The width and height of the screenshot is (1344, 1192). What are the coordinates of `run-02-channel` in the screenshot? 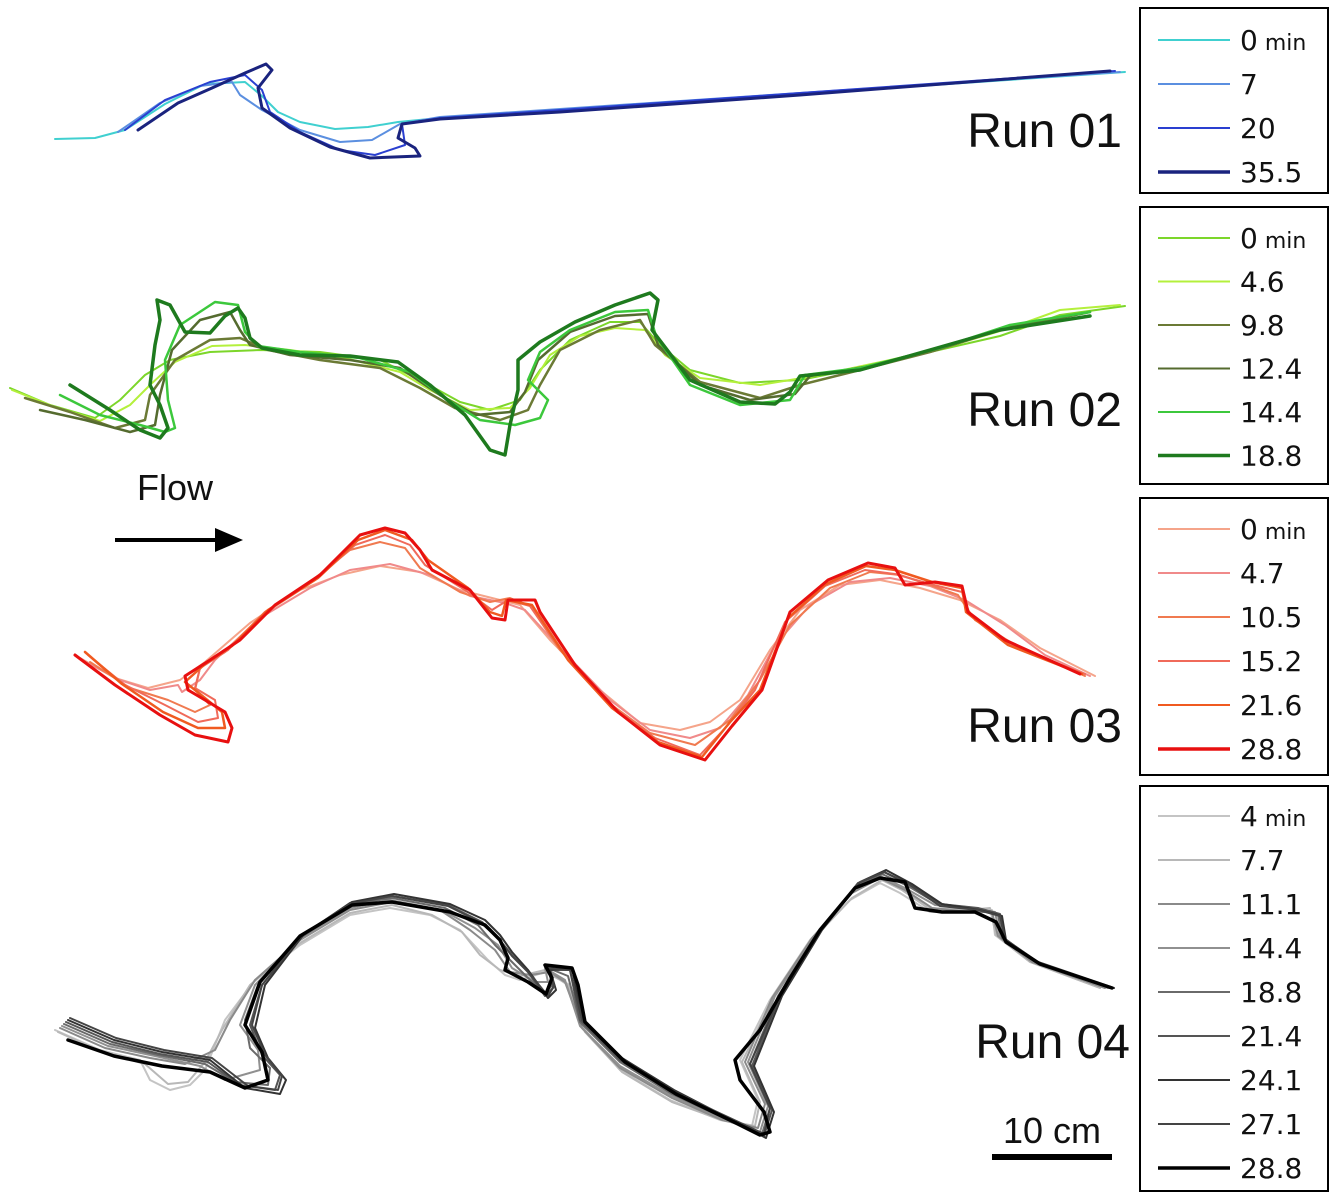 It's located at (567, 374).